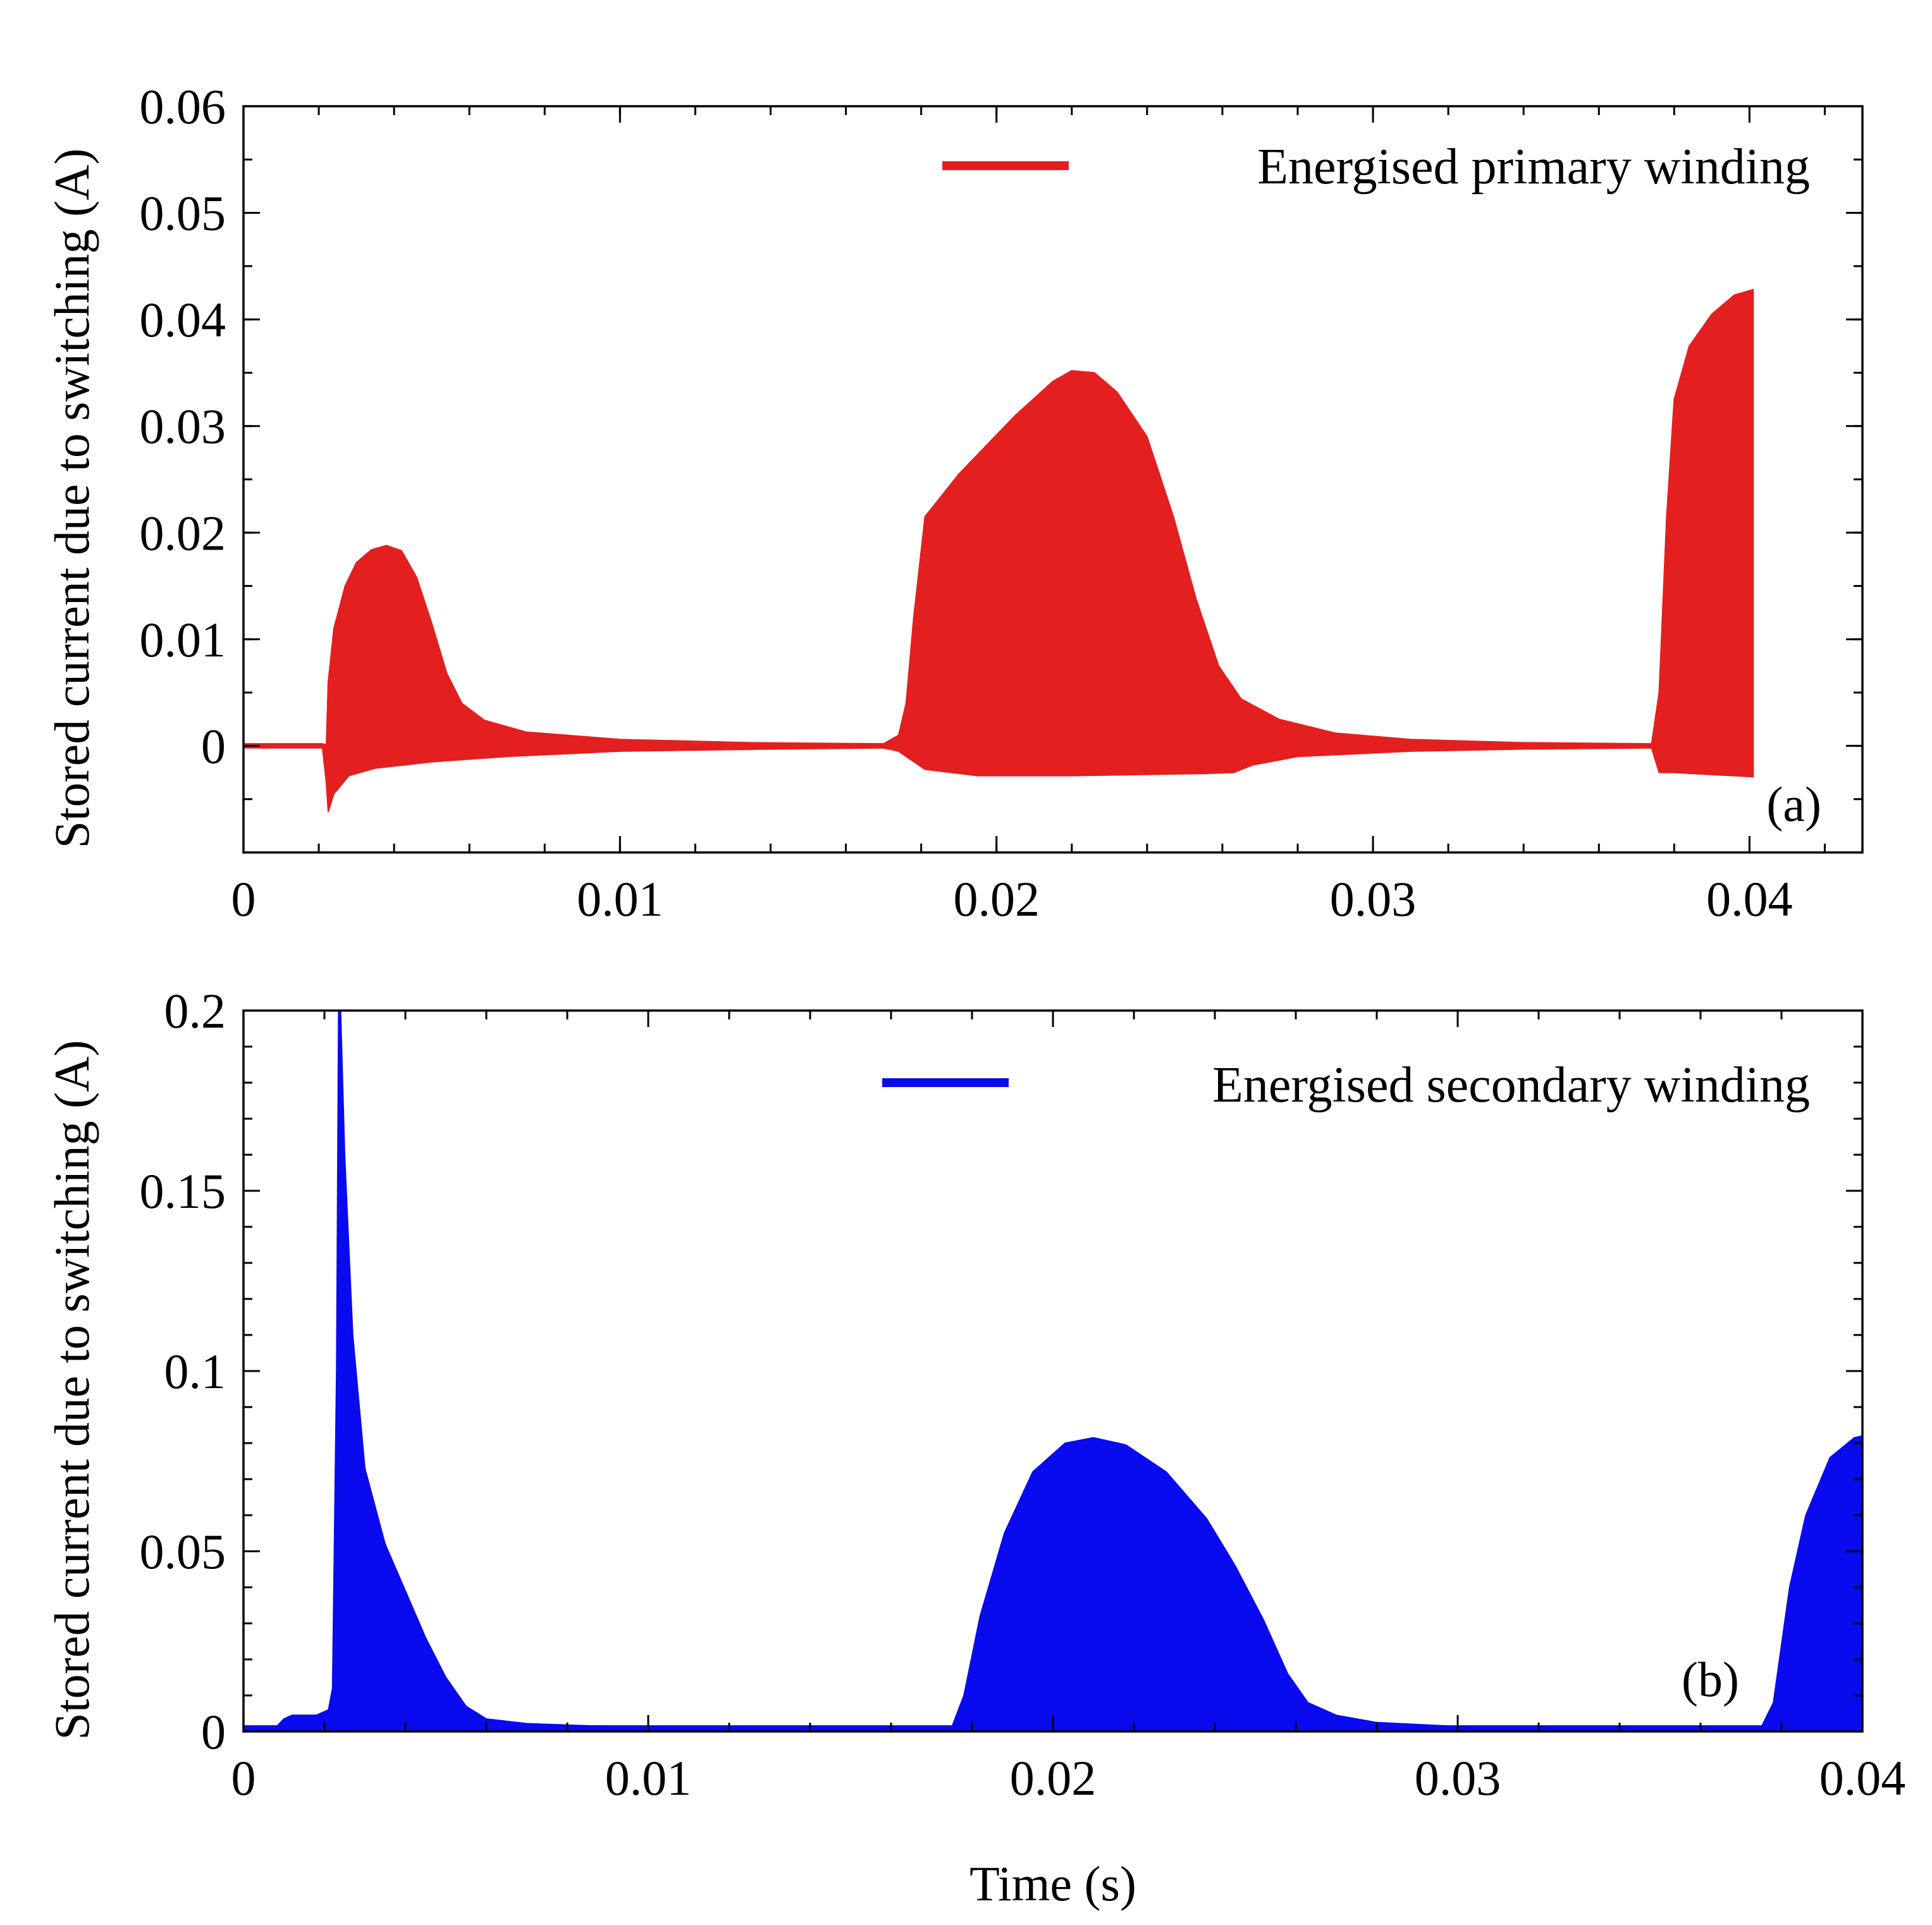 This screenshot has width=1932, height=1925. Describe the element at coordinates (1533, 167) in the screenshot. I see `panel-a-legend-label: Energised primary winding` at that location.